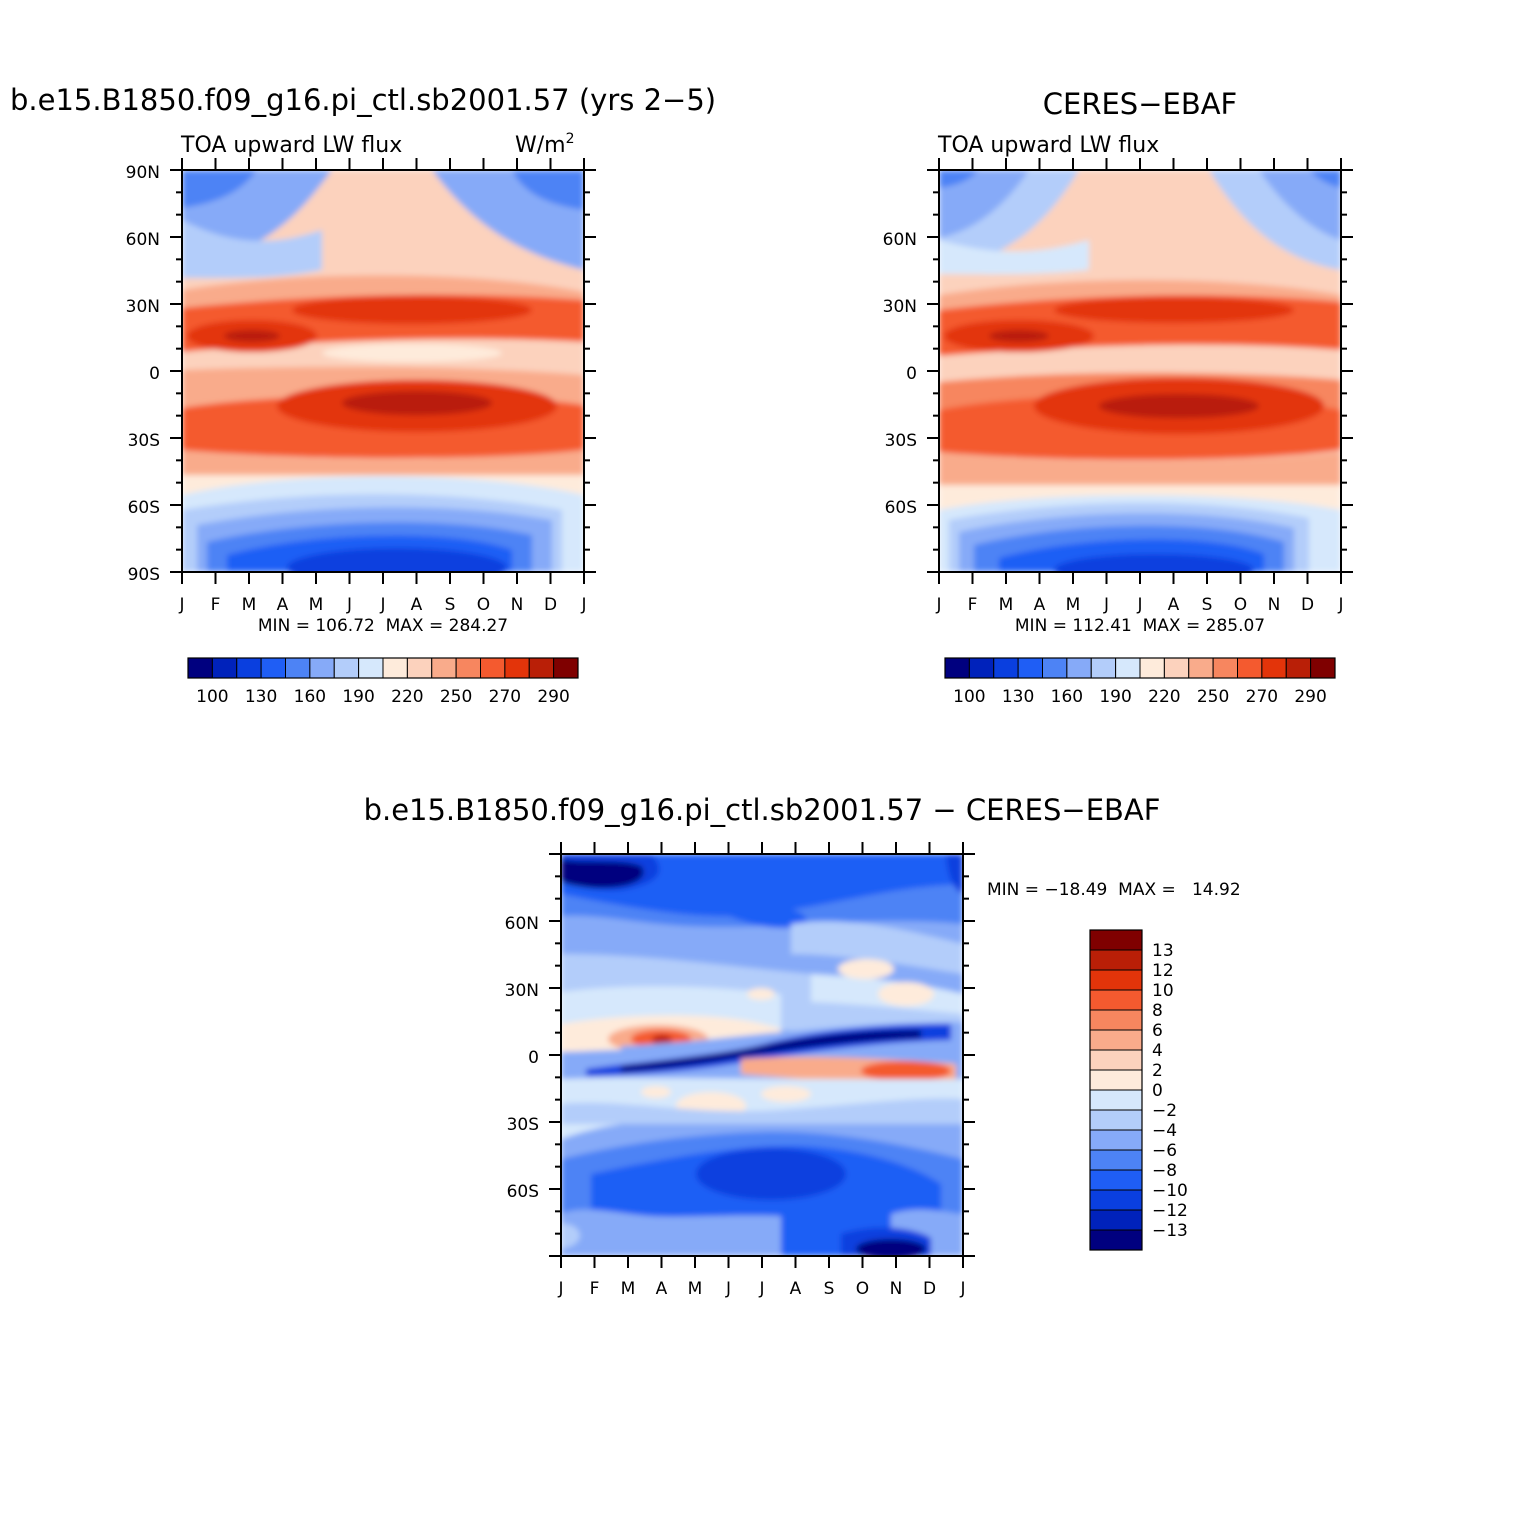 The width and height of the screenshot is (1524, 1524). I want to click on panel1-ylabel-30N: 30N, so click(143, 307).